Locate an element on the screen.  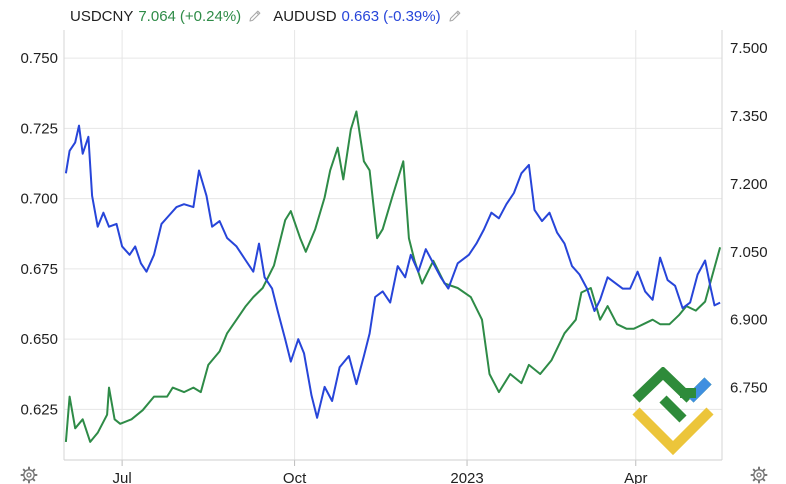
y-tick-label-right: 7.500 is located at coordinates (749, 48).